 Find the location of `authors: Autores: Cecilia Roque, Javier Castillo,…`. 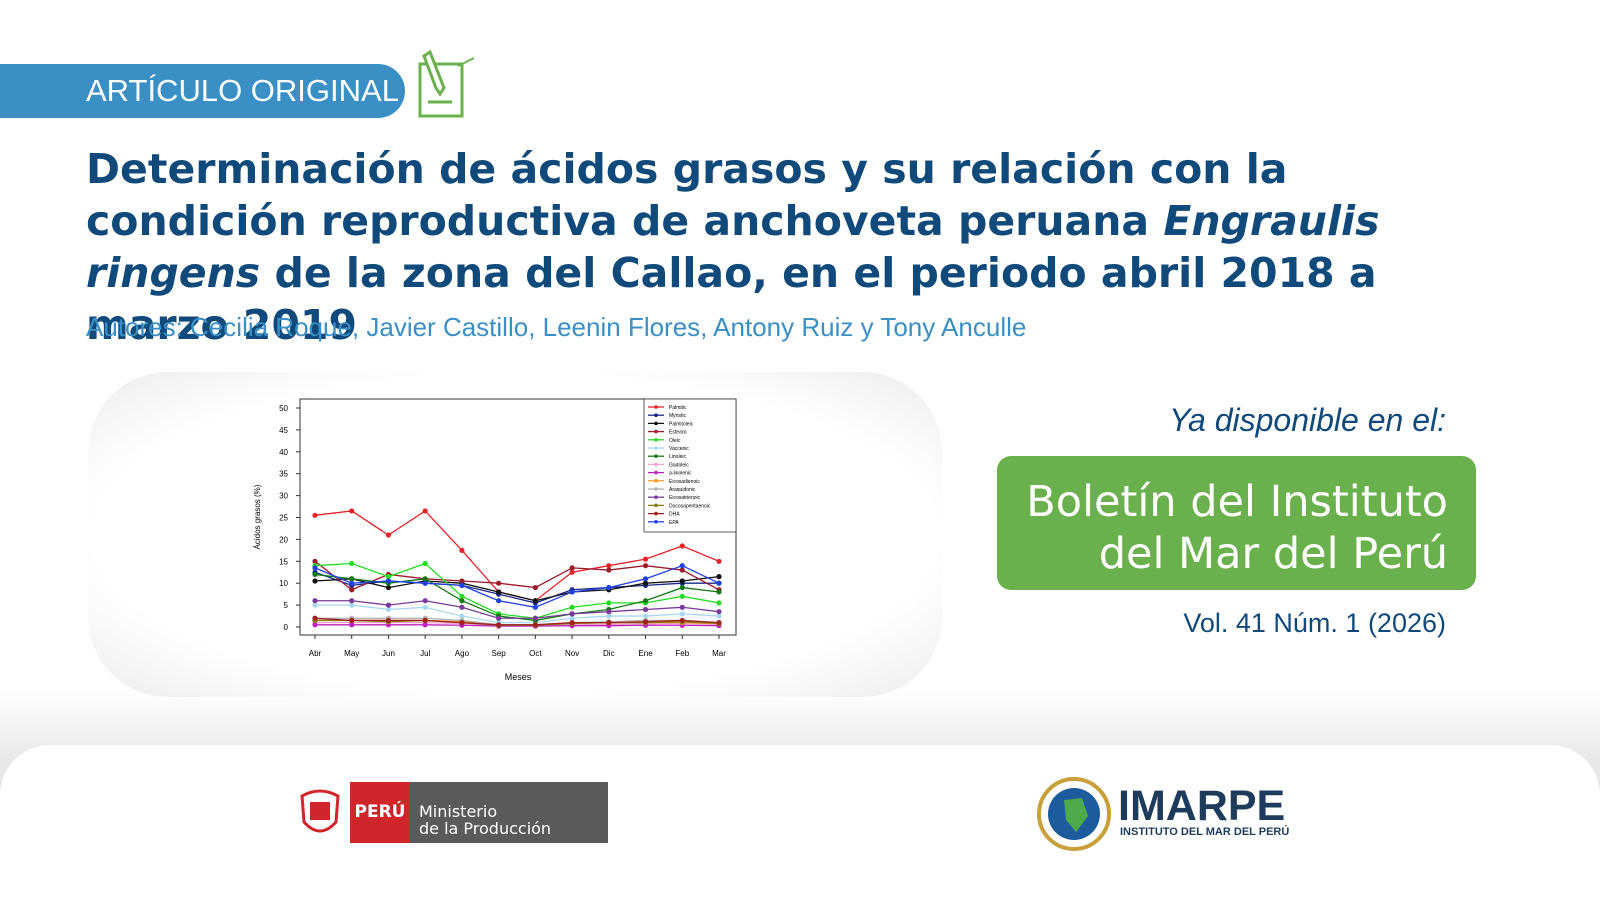

authors: Autores: Cecilia Roque, Javier Castillo,… is located at coordinates (556, 327).